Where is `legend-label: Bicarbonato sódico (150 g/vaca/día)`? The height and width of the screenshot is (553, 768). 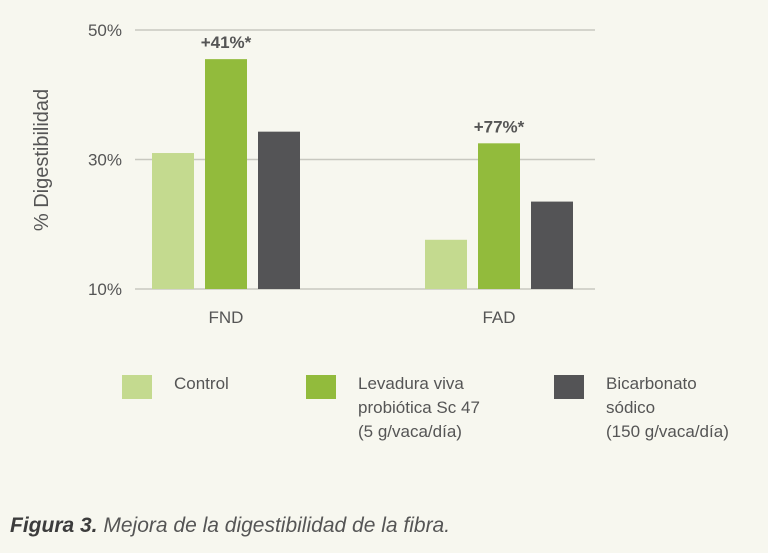 legend-label: Bicarbonato sódico (150 g/vaca/día) is located at coordinates (667, 407).